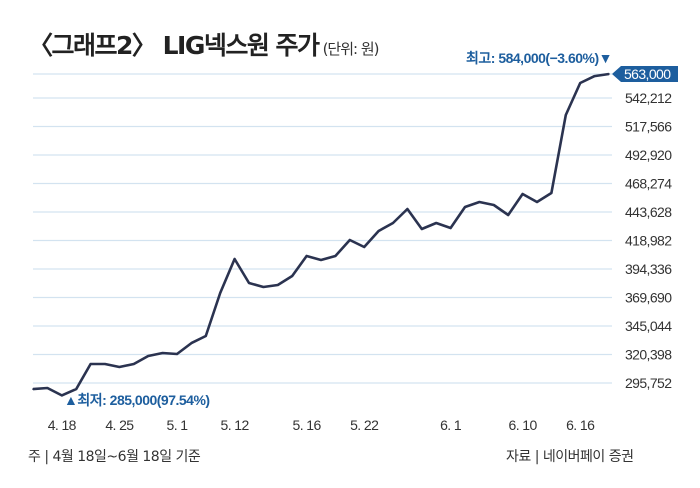 The width and height of the screenshot is (700, 488). What do you see at coordinates (364, 425) in the screenshot?
I see `x-tick-label: 5. 22` at bounding box center [364, 425].